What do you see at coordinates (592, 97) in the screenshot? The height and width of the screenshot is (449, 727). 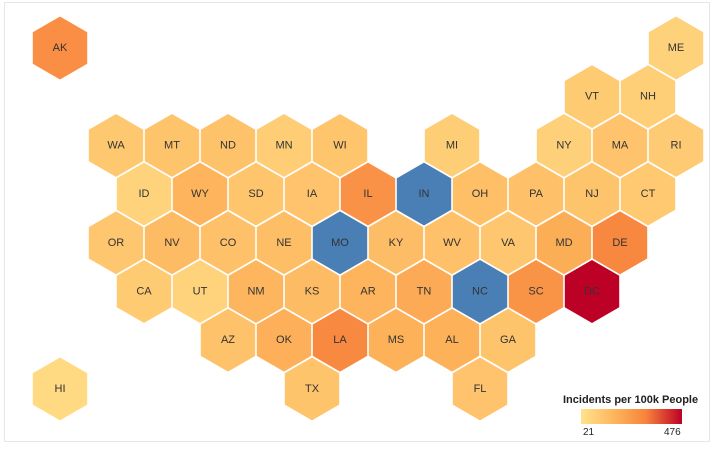 I see `state-hex-vt` at bounding box center [592, 97].